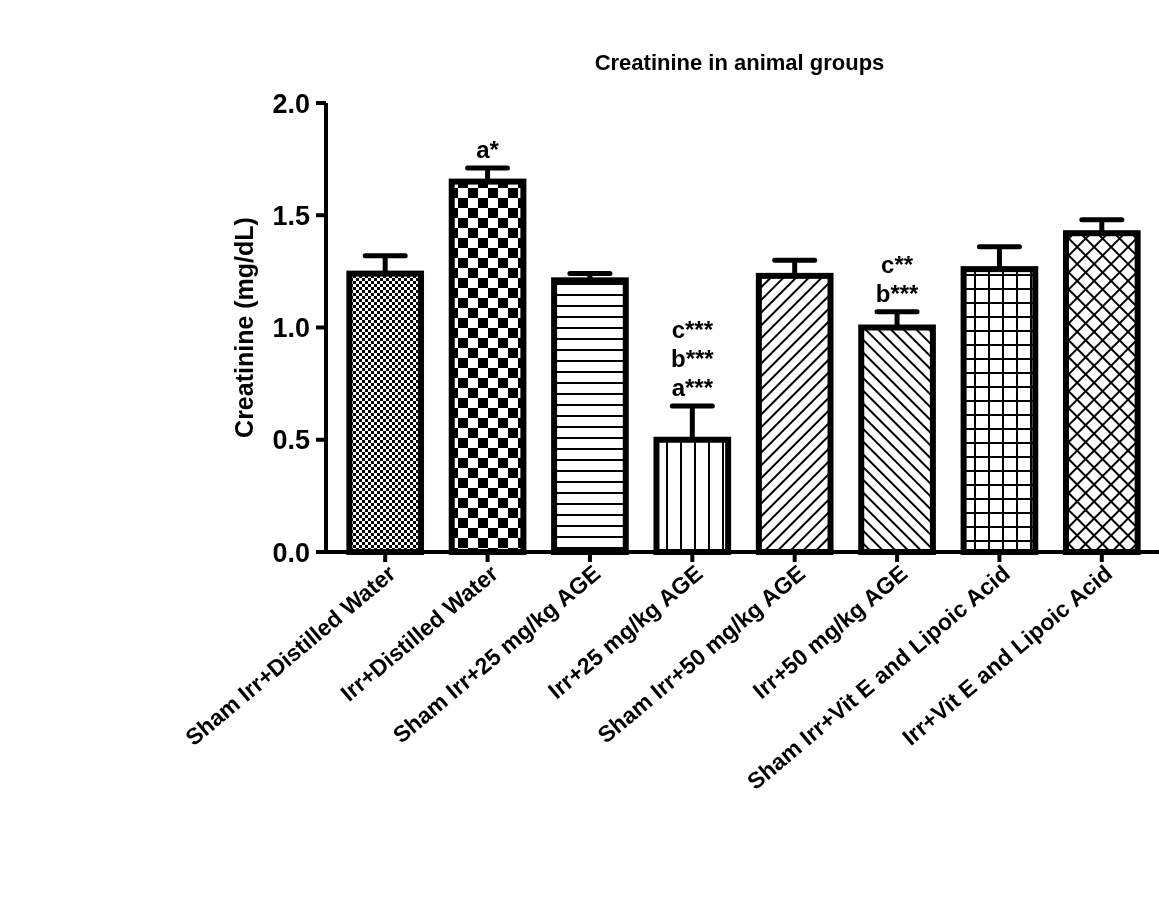 This screenshot has width=1159, height=924. Describe the element at coordinates (244, 327) in the screenshot. I see `y-axis-title: Creatinine (mg/dL)` at that location.